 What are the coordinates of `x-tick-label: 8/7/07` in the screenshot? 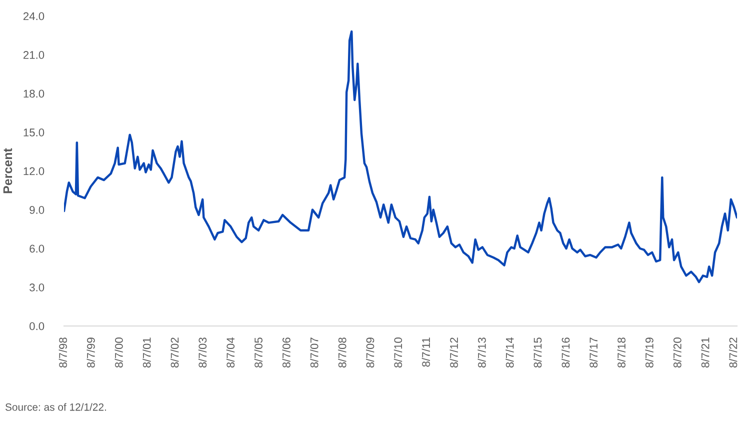 It's located at (314, 353).